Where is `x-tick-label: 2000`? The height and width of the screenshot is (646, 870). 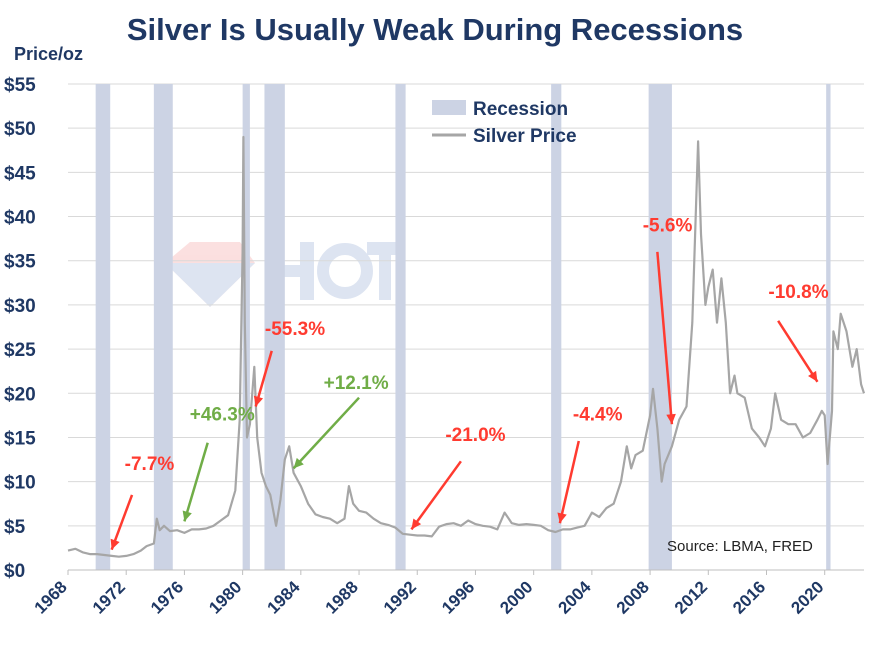 x-tick-label: 2000 is located at coordinates (516, 597).